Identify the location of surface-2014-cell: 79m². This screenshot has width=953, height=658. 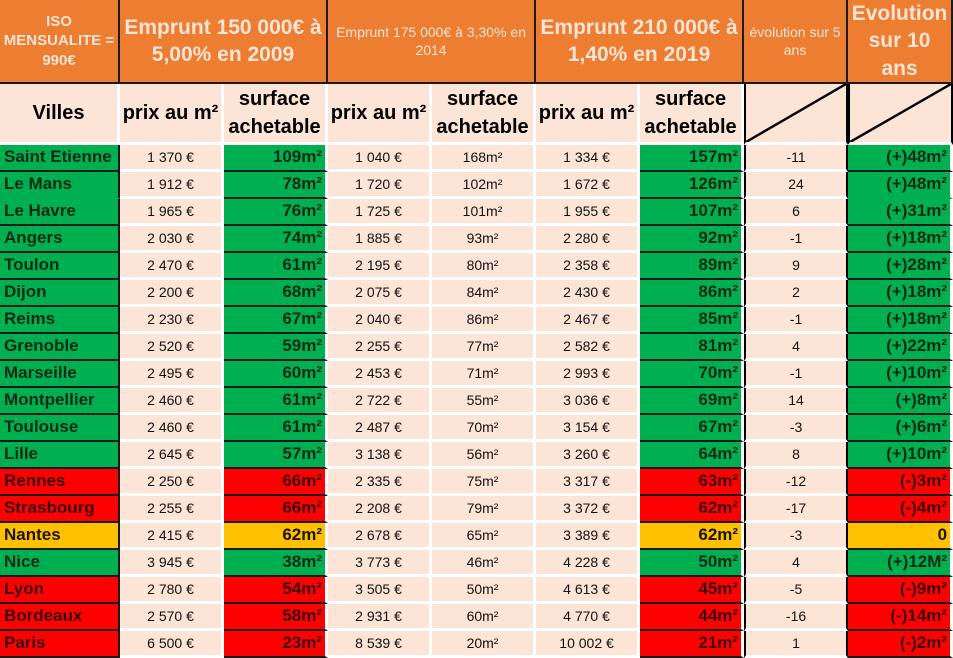
(484, 509).